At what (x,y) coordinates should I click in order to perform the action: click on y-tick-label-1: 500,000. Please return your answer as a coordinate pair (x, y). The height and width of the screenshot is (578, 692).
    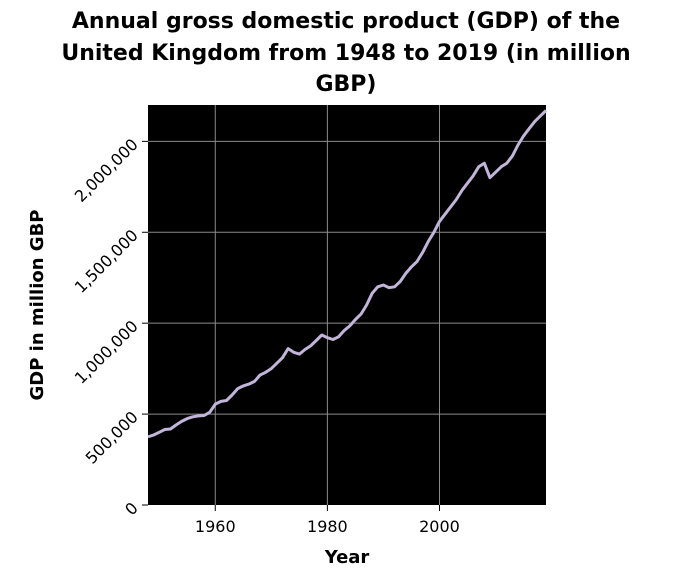
    Looking at the image, I should click on (112, 437).